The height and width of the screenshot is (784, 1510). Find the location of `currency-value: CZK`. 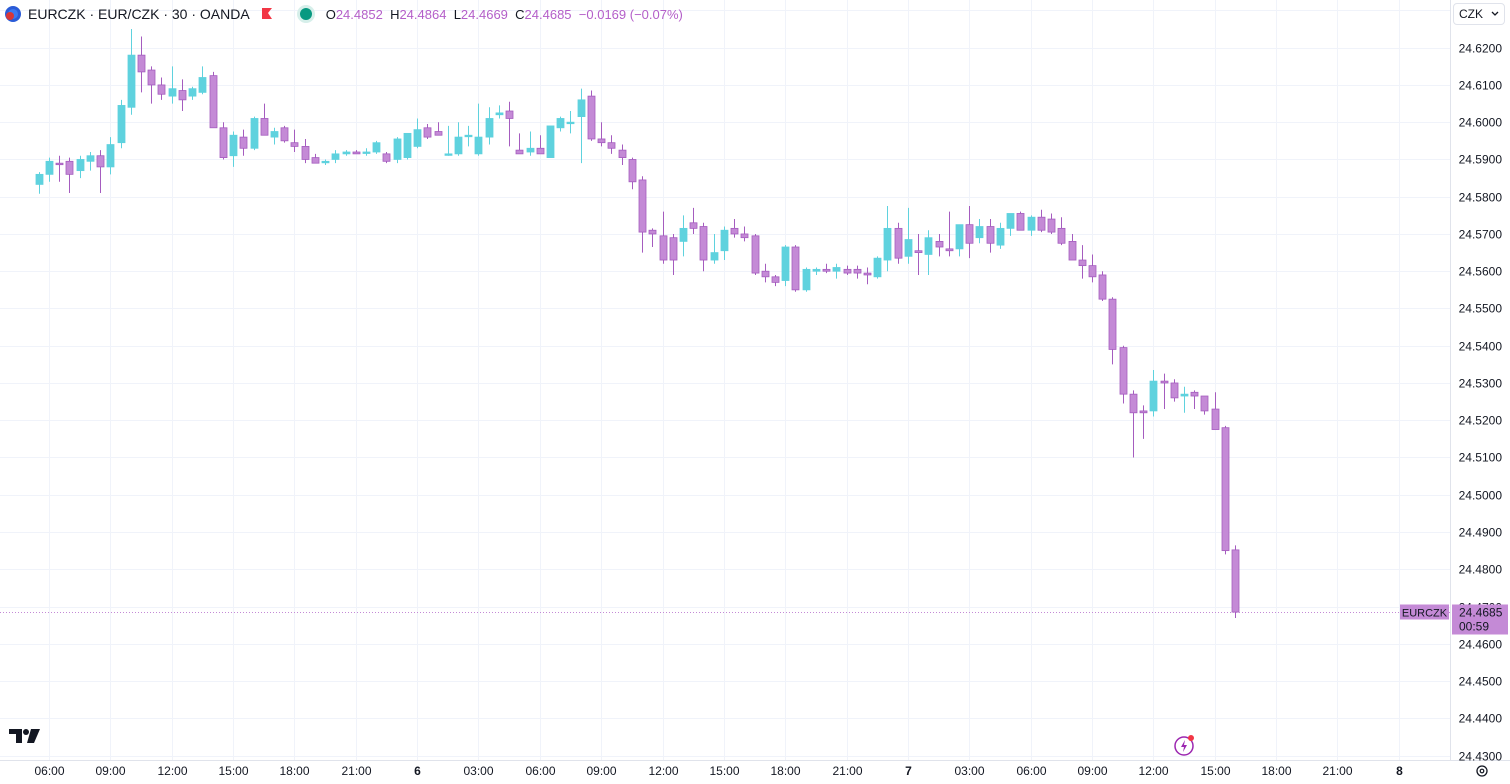

currency-value: CZK is located at coordinates (1471, 14).